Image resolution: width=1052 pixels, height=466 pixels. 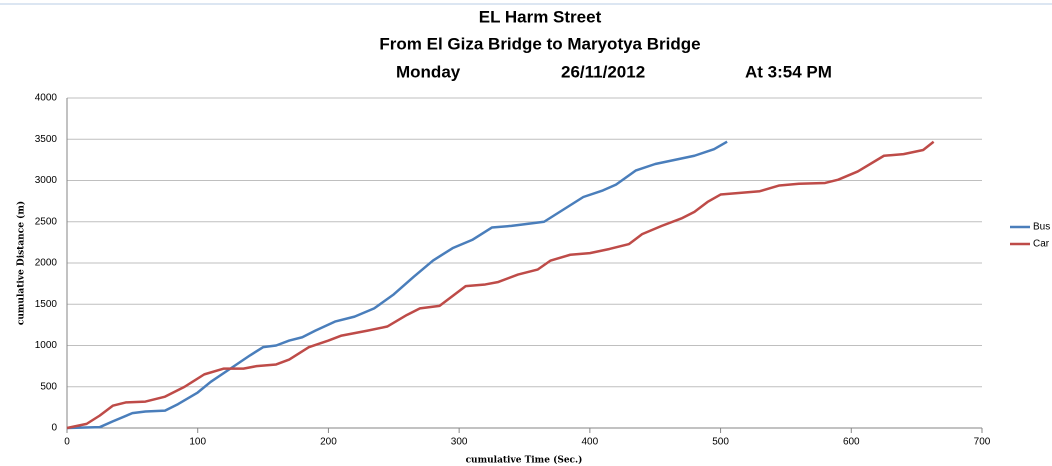 What do you see at coordinates (54, 428) in the screenshot?
I see `y-tick-label: 0` at bounding box center [54, 428].